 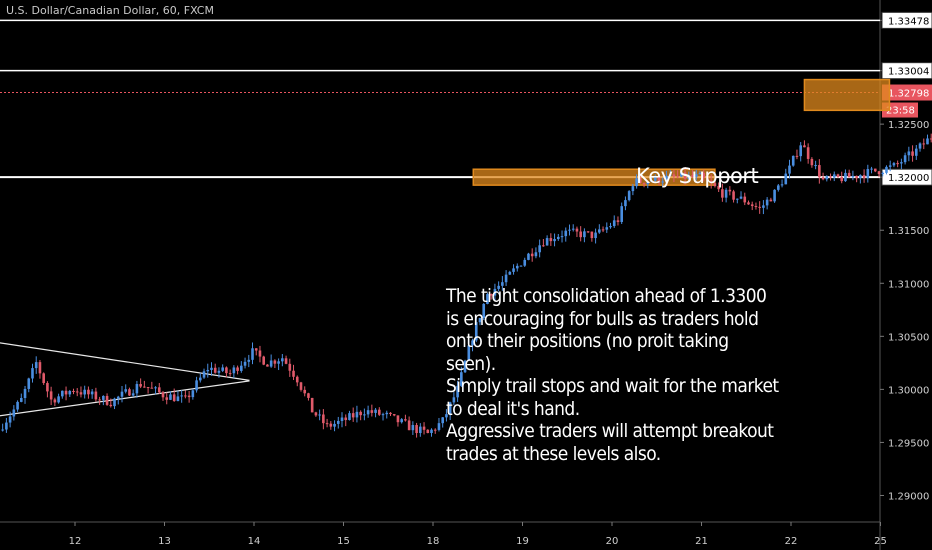 I want to click on countdown-tag, so click(x=900, y=110).